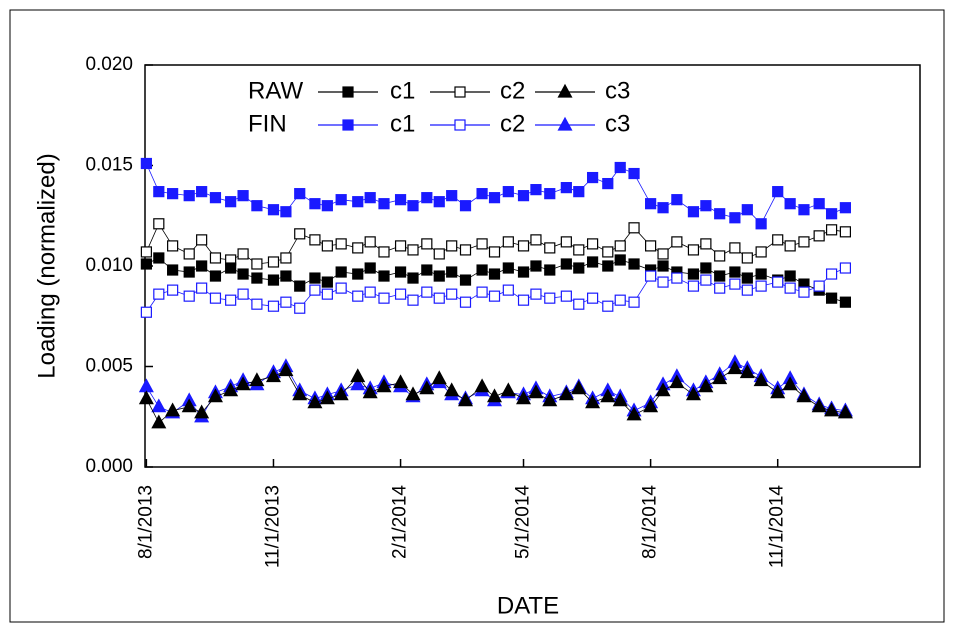 This screenshot has width=955, height=633. I want to click on legend-group-label: FIN, so click(267, 123).